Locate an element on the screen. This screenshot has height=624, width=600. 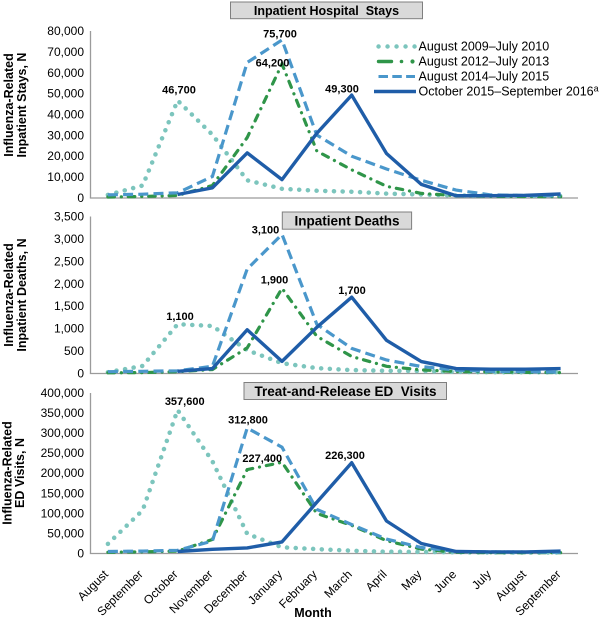
svg-text: 500 is located at coordinates (74, 351).